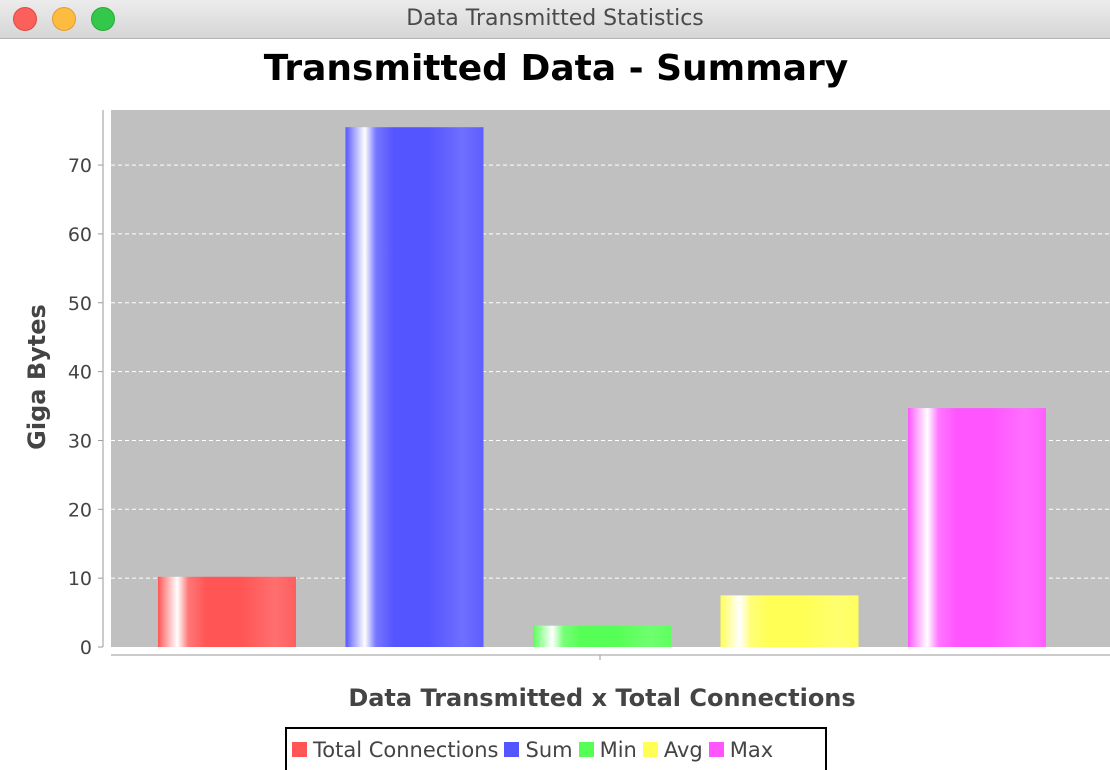  What do you see at coordinates (85, 407) in the screenshot?
I see `y-axis-ticks: 0 10 20 30 40 50 60 70` at bounding box center [85, 407].